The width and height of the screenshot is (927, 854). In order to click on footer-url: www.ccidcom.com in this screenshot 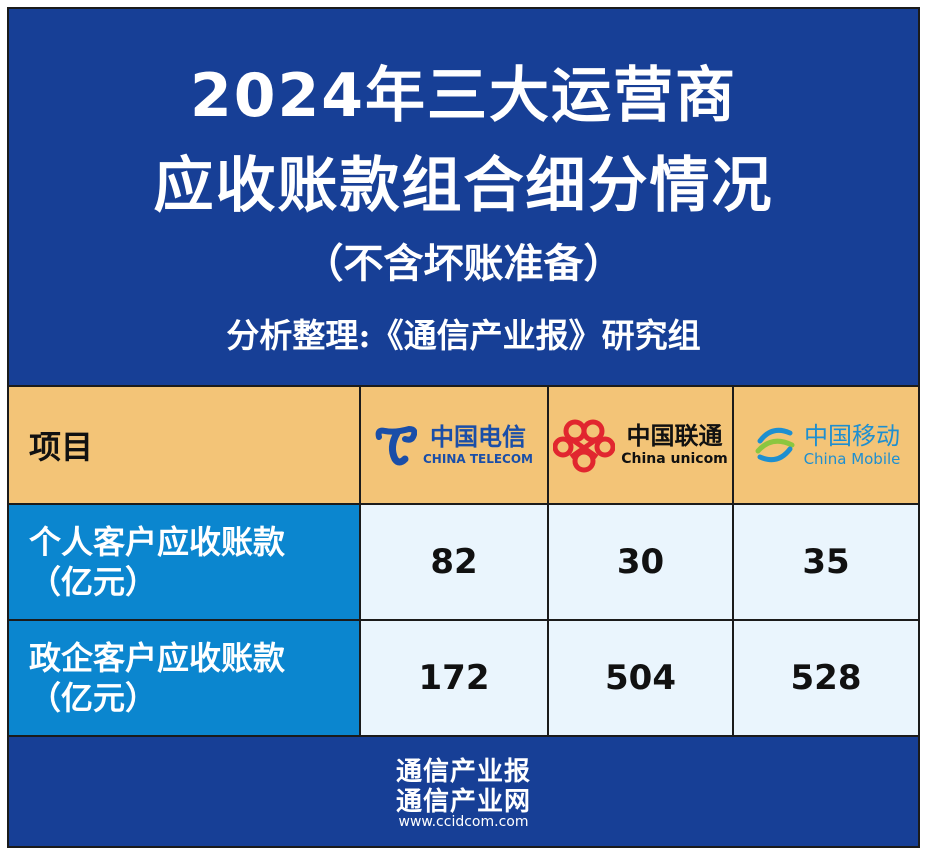, I will do `click(463, 822)`.